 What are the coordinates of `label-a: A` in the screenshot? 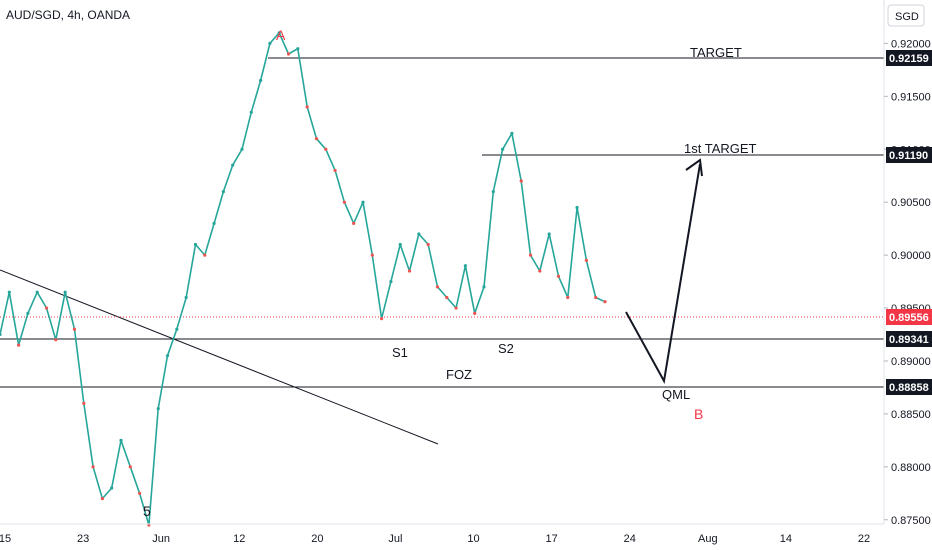 It's located at (281, 35).